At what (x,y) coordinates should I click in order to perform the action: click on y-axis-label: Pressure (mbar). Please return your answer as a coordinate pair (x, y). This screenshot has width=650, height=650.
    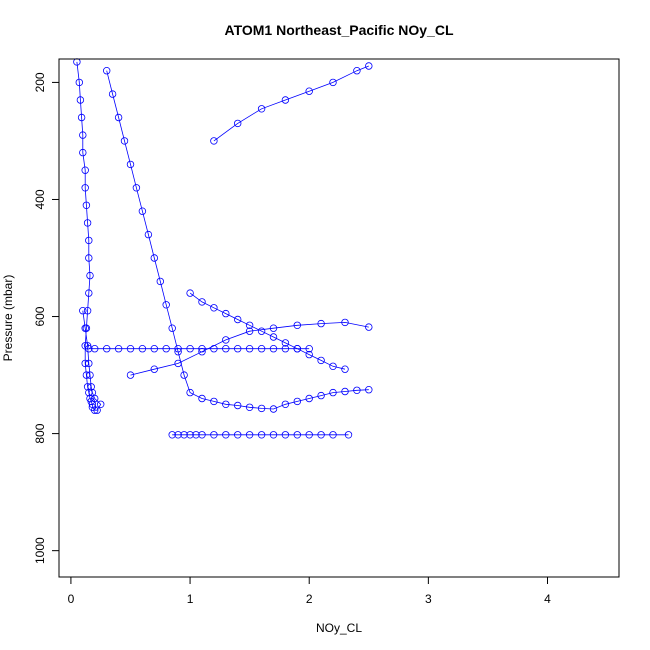
    Looking at the image, I should click on (8, 318).